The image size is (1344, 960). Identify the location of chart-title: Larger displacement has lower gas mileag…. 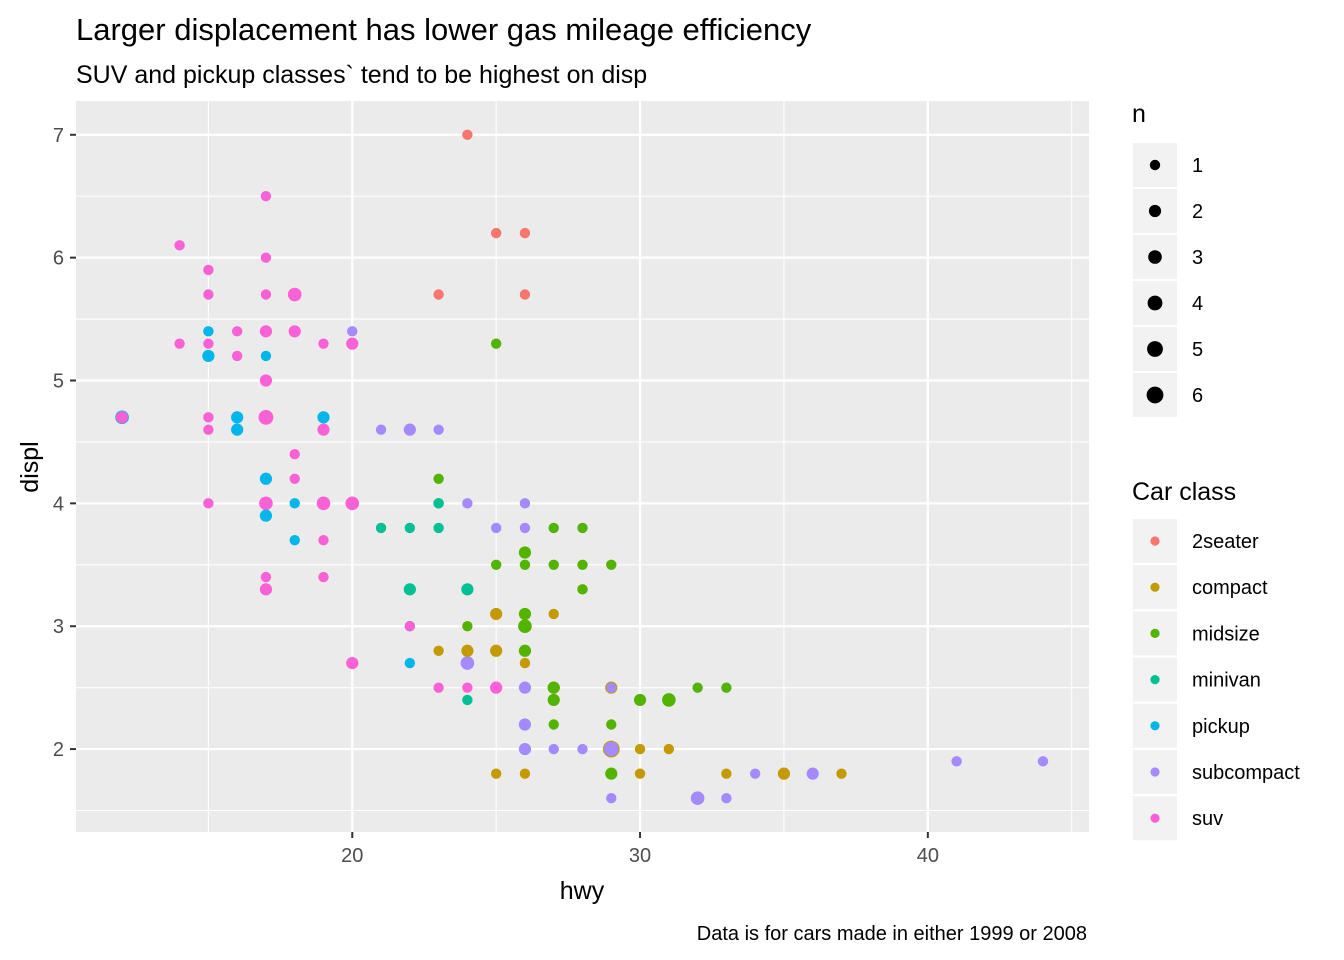
(444, 29).